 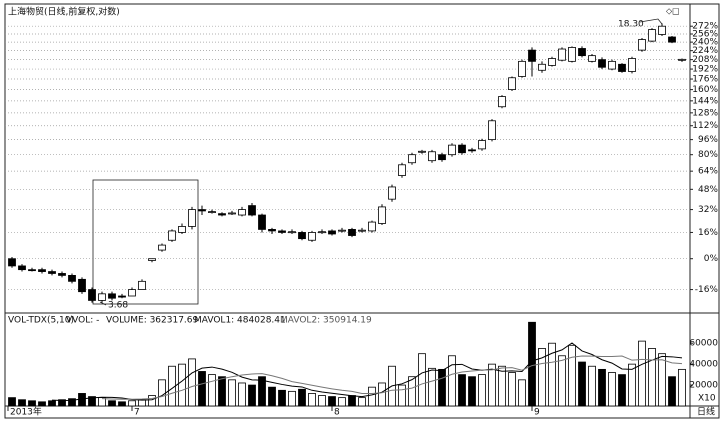 I want to click on toolbar-icons: ◇□, so click(x=673, y=11).